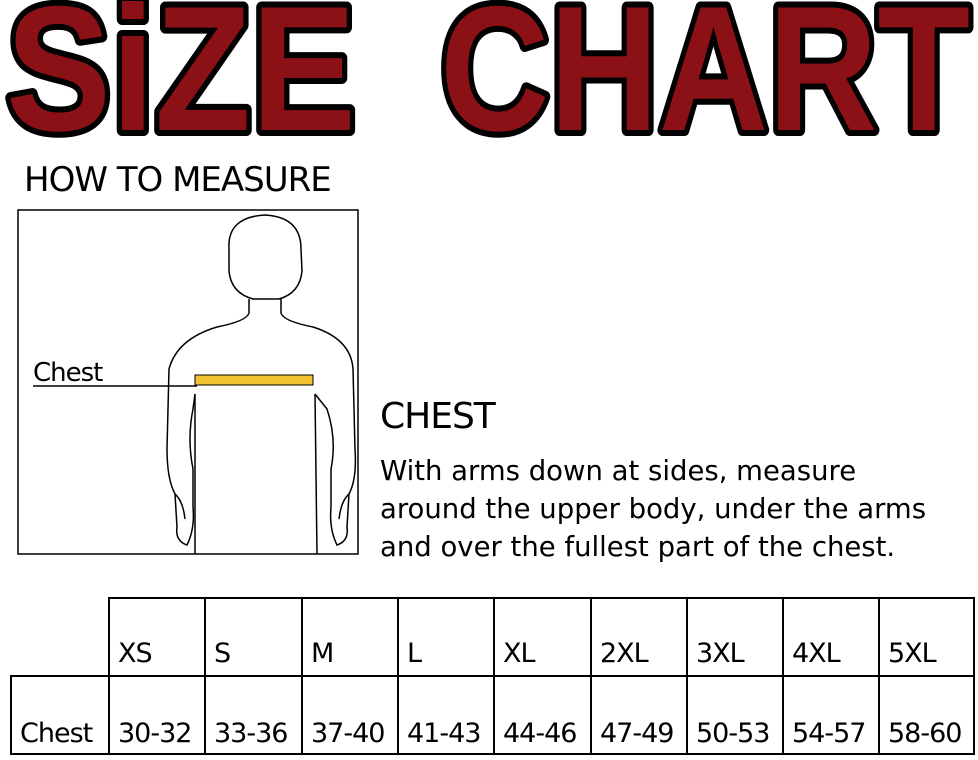 Image resolution: width=978 pixels, height=760 pixels. I want to click on chest-value: 50-53, so click(735, 715).